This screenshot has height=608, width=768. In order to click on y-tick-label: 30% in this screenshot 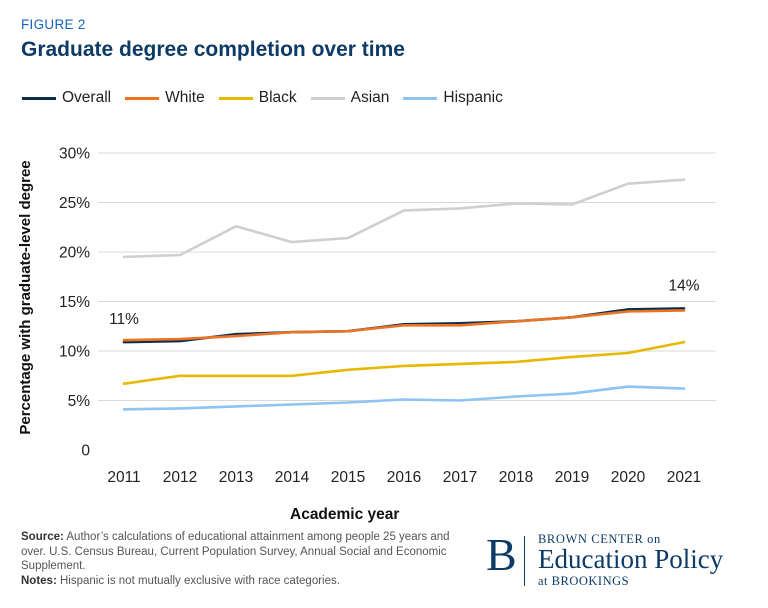, I will do `click(74, 154)`.